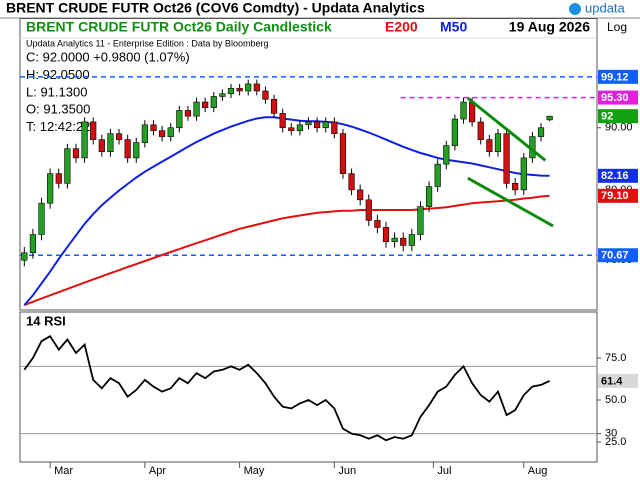  Describe the element at coordinates (444, 471) in the screenshot. I see `x-tick-label: Jul` at that location.